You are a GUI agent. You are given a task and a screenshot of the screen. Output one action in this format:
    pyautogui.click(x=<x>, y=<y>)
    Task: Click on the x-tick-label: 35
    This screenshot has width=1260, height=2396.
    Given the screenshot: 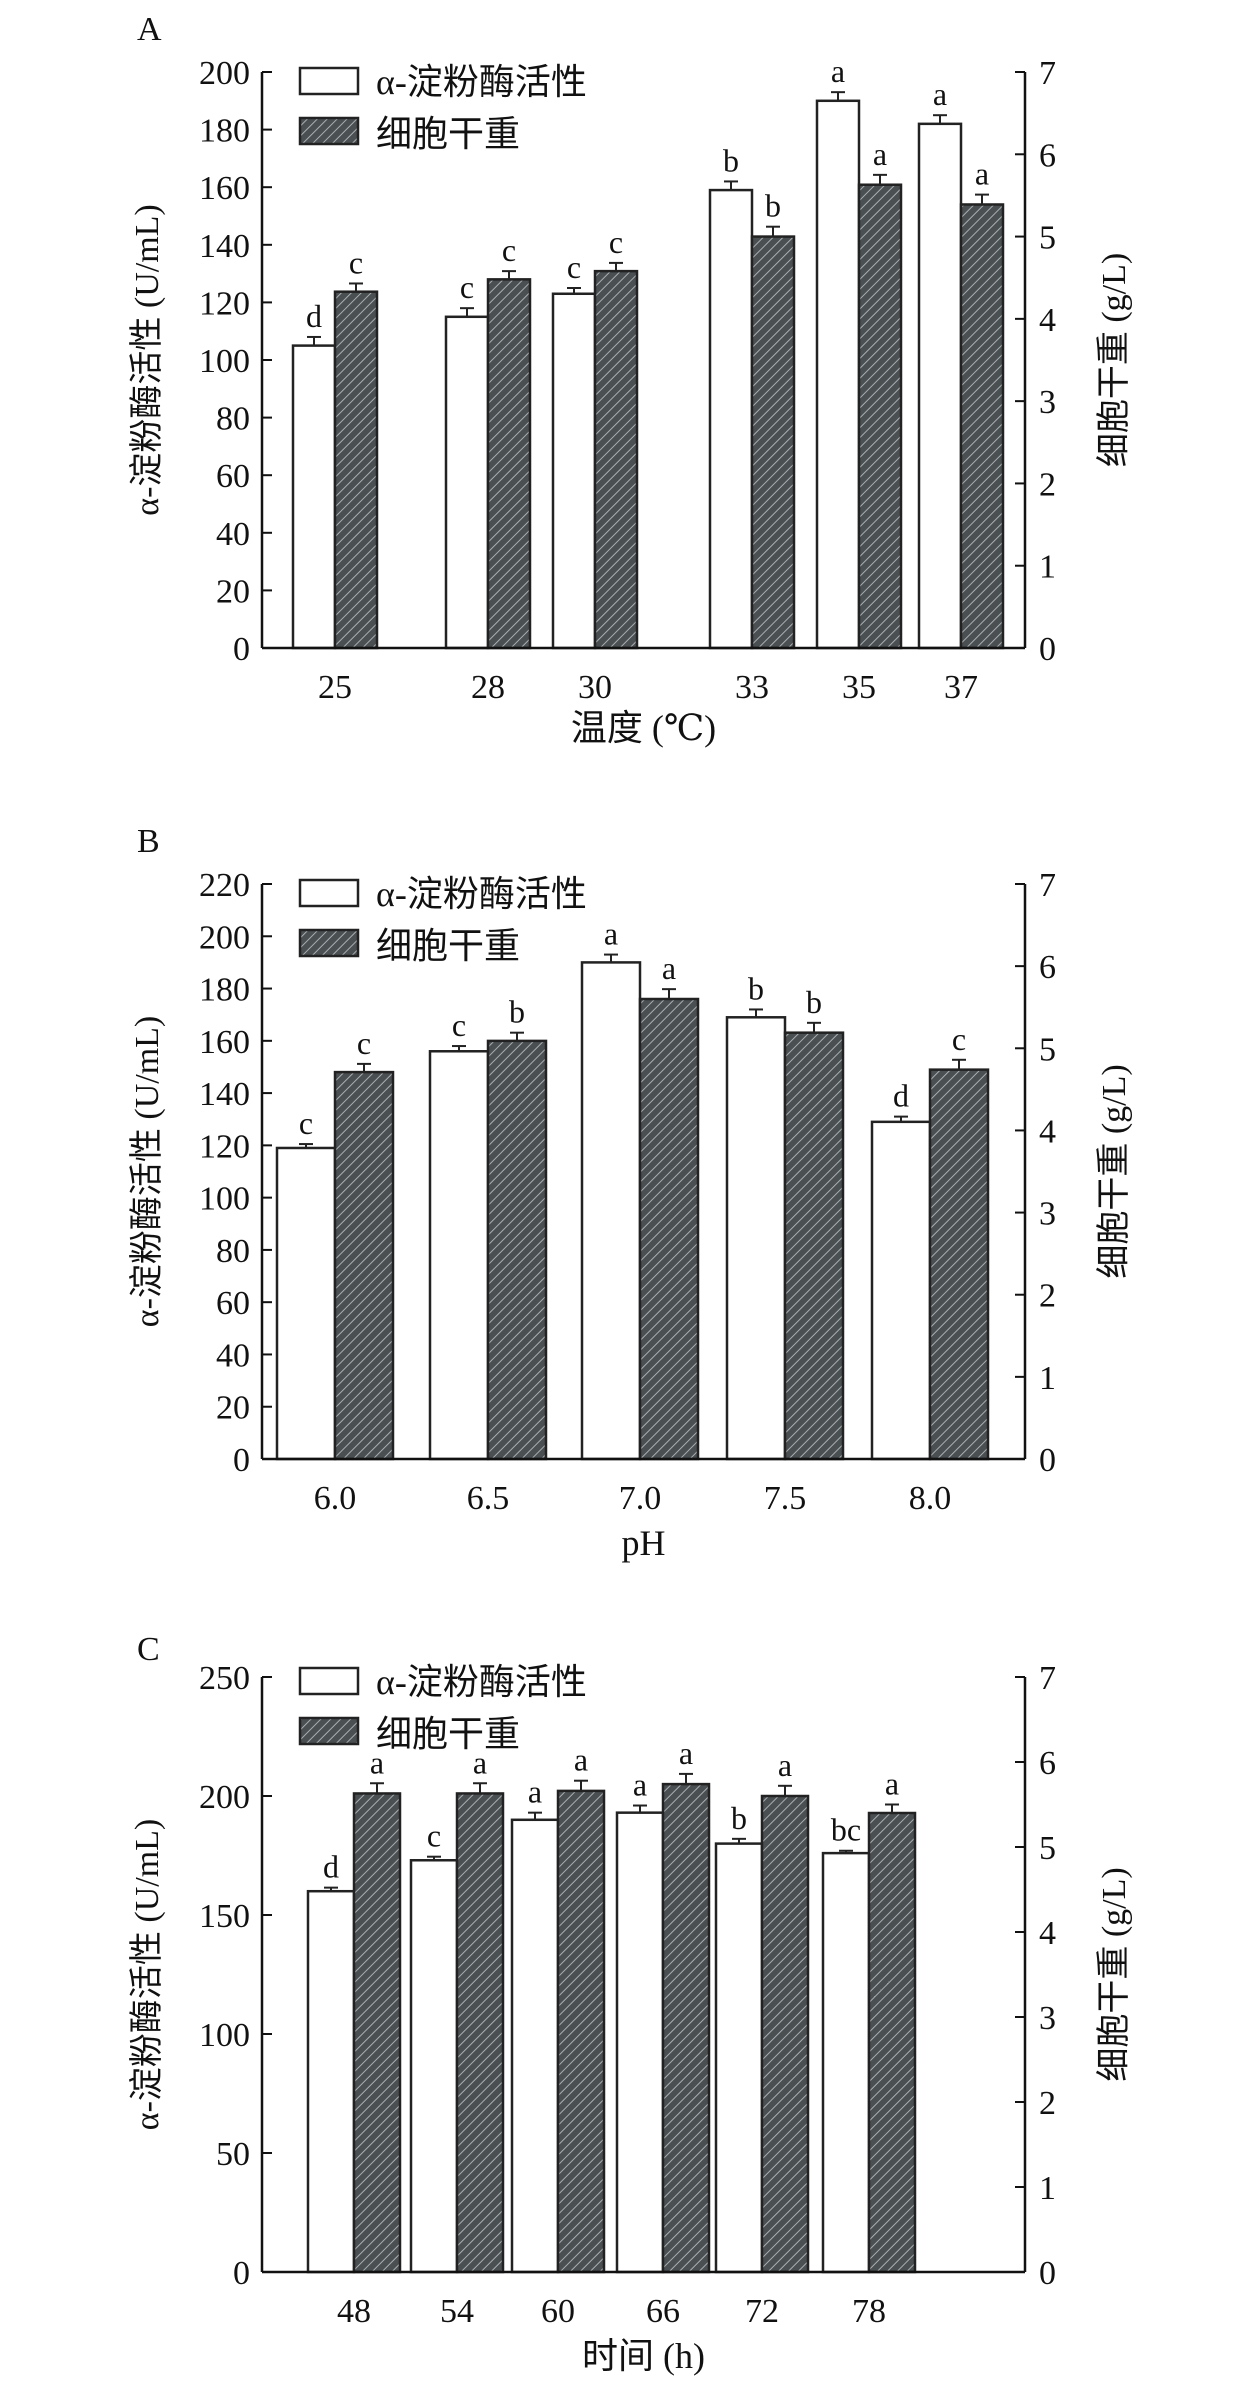 What is the action you would take?
    pyautogui.click(x=859, y=687)
    